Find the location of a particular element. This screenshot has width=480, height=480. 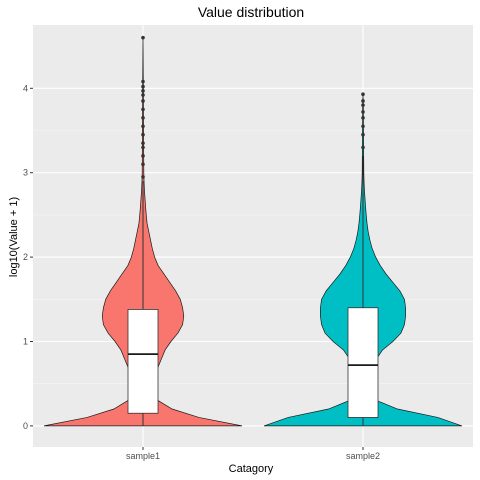

y-axis-title: log10(Value + 1) is located at coordinates (14, 237).